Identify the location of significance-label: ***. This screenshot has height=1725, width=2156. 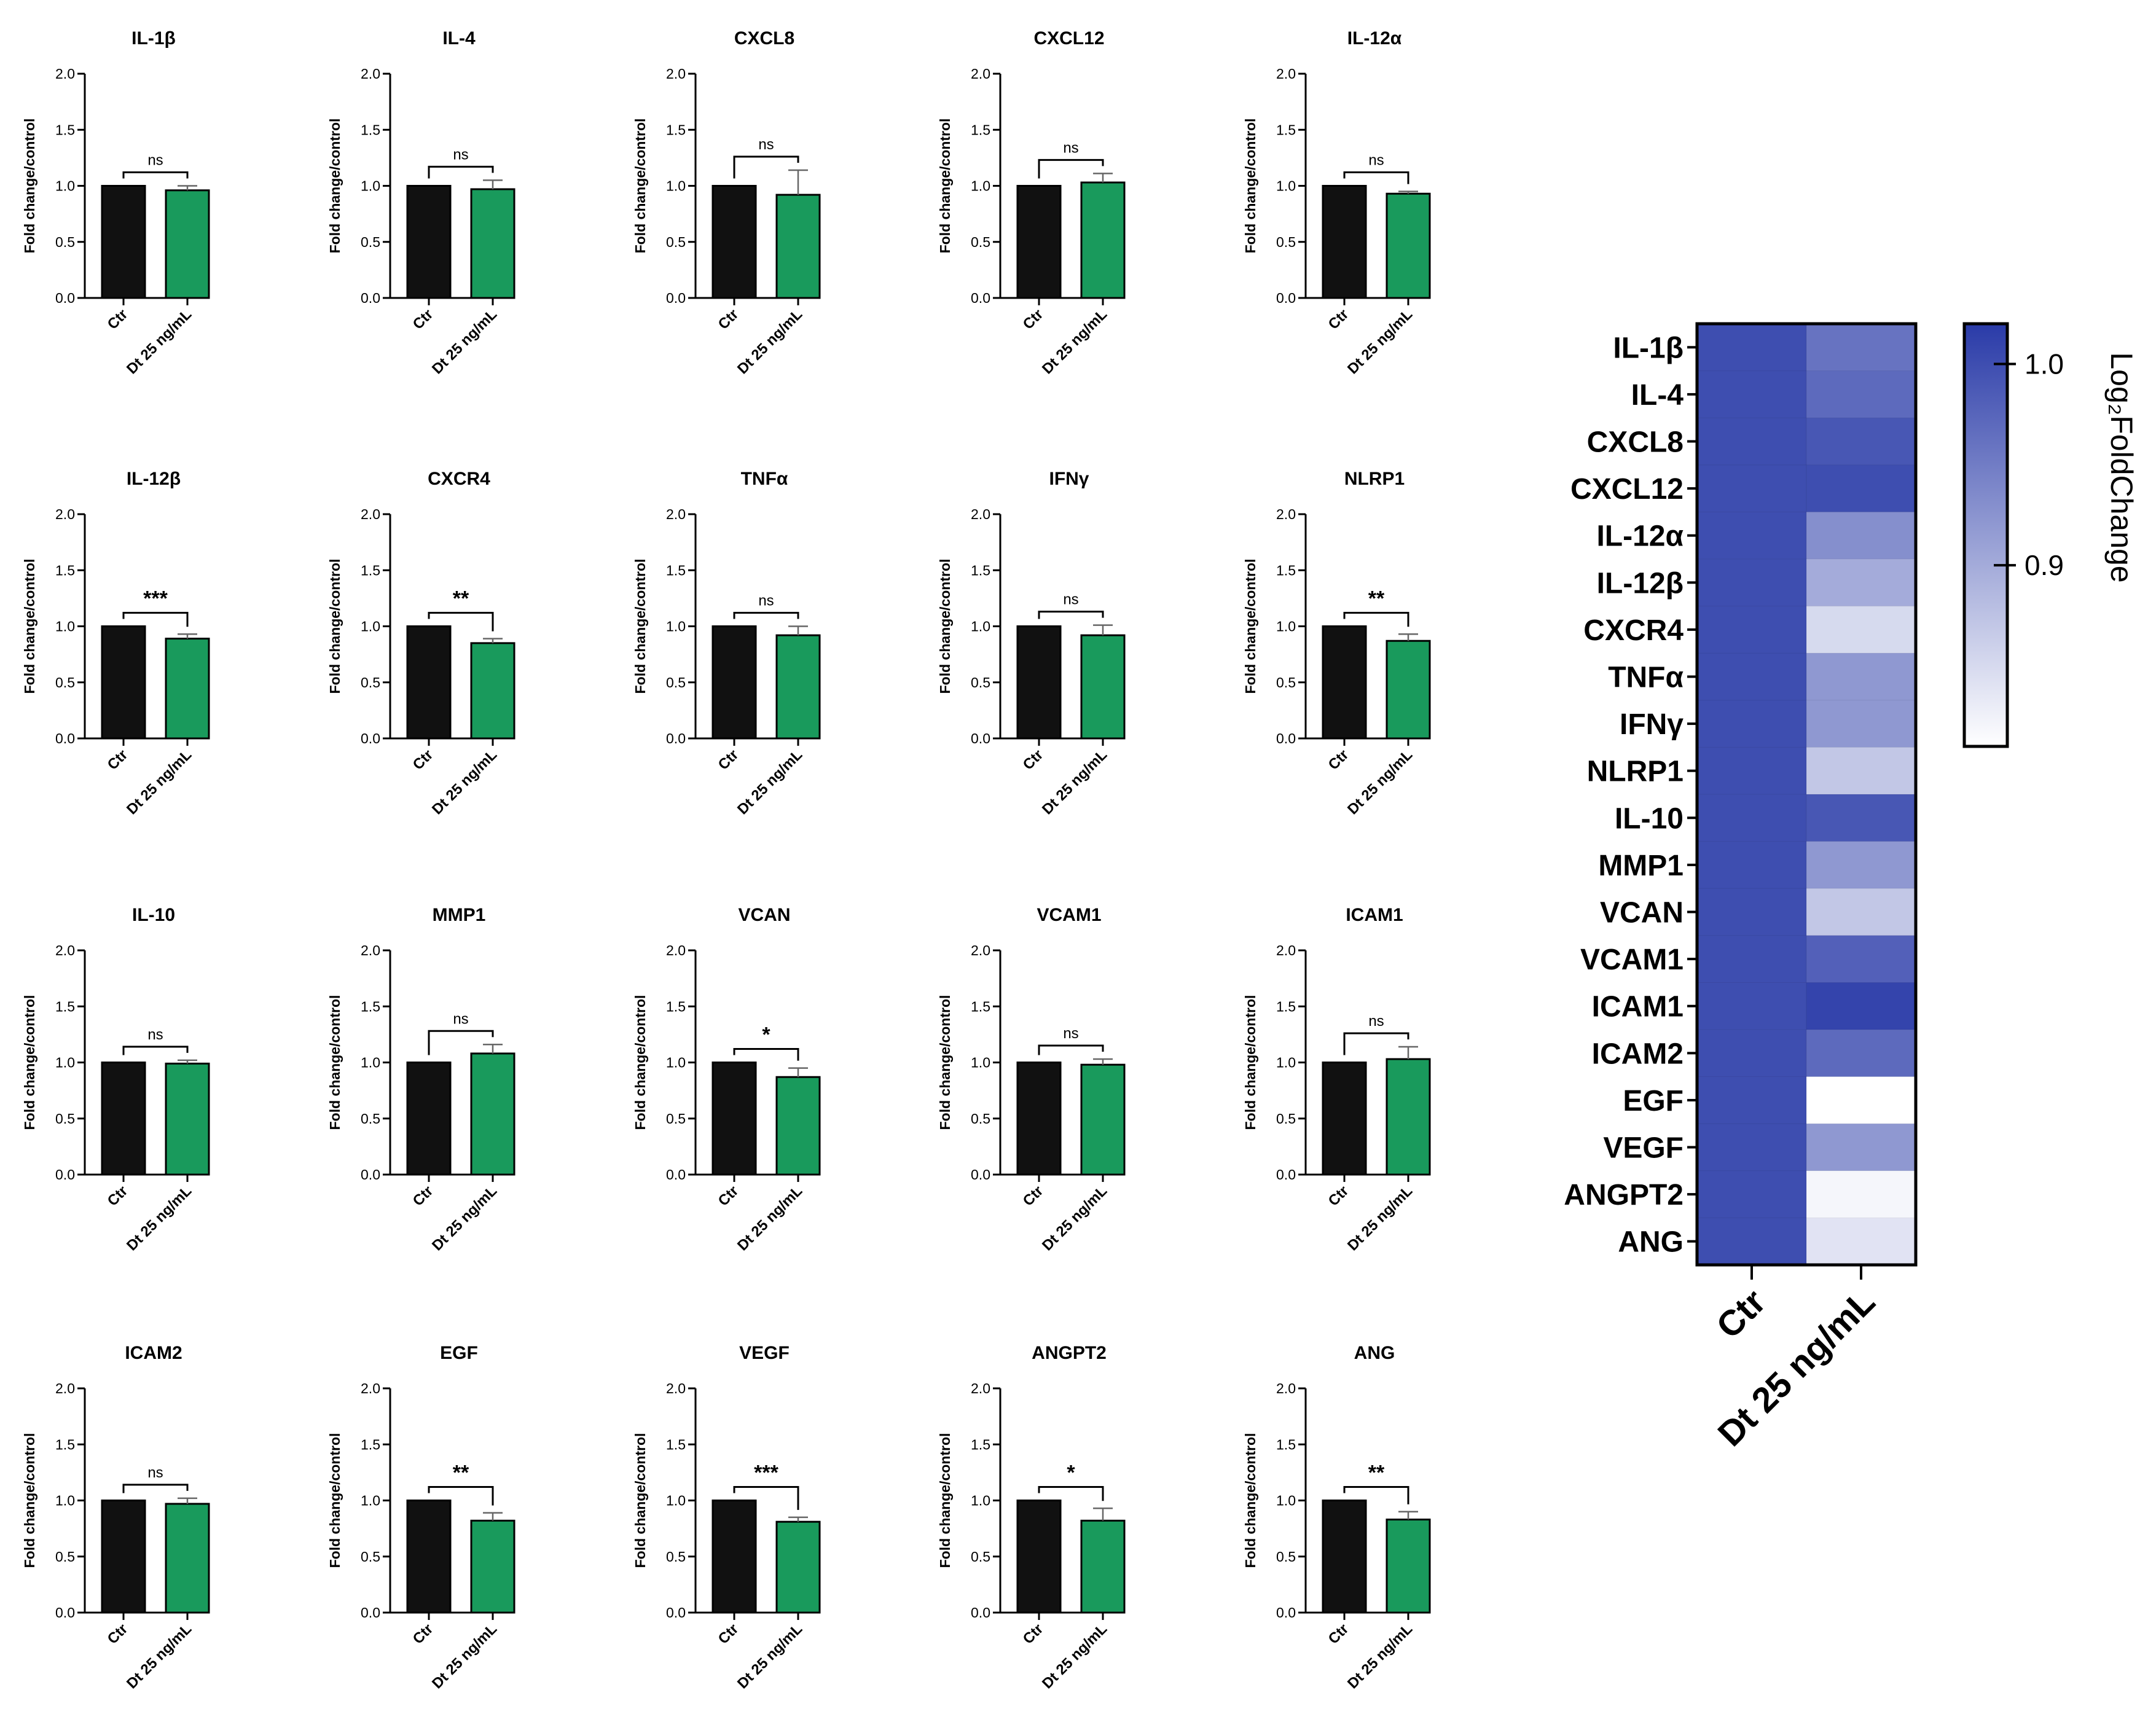
(155, 599).